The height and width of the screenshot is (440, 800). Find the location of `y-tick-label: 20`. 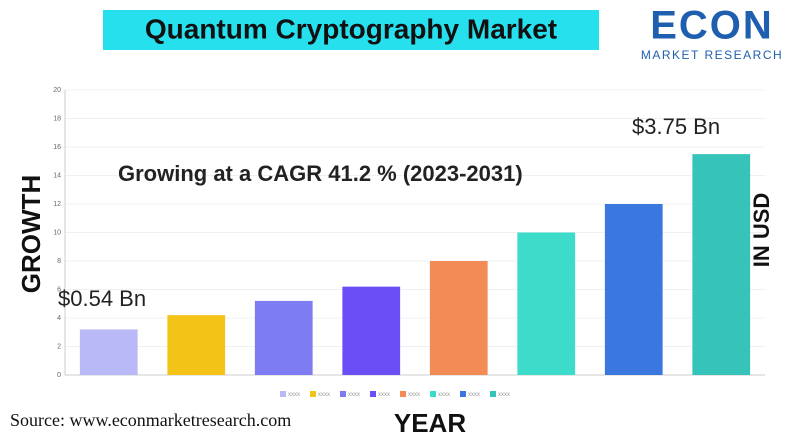

y-tick-label: 20 is located at coordinates (57, 90).